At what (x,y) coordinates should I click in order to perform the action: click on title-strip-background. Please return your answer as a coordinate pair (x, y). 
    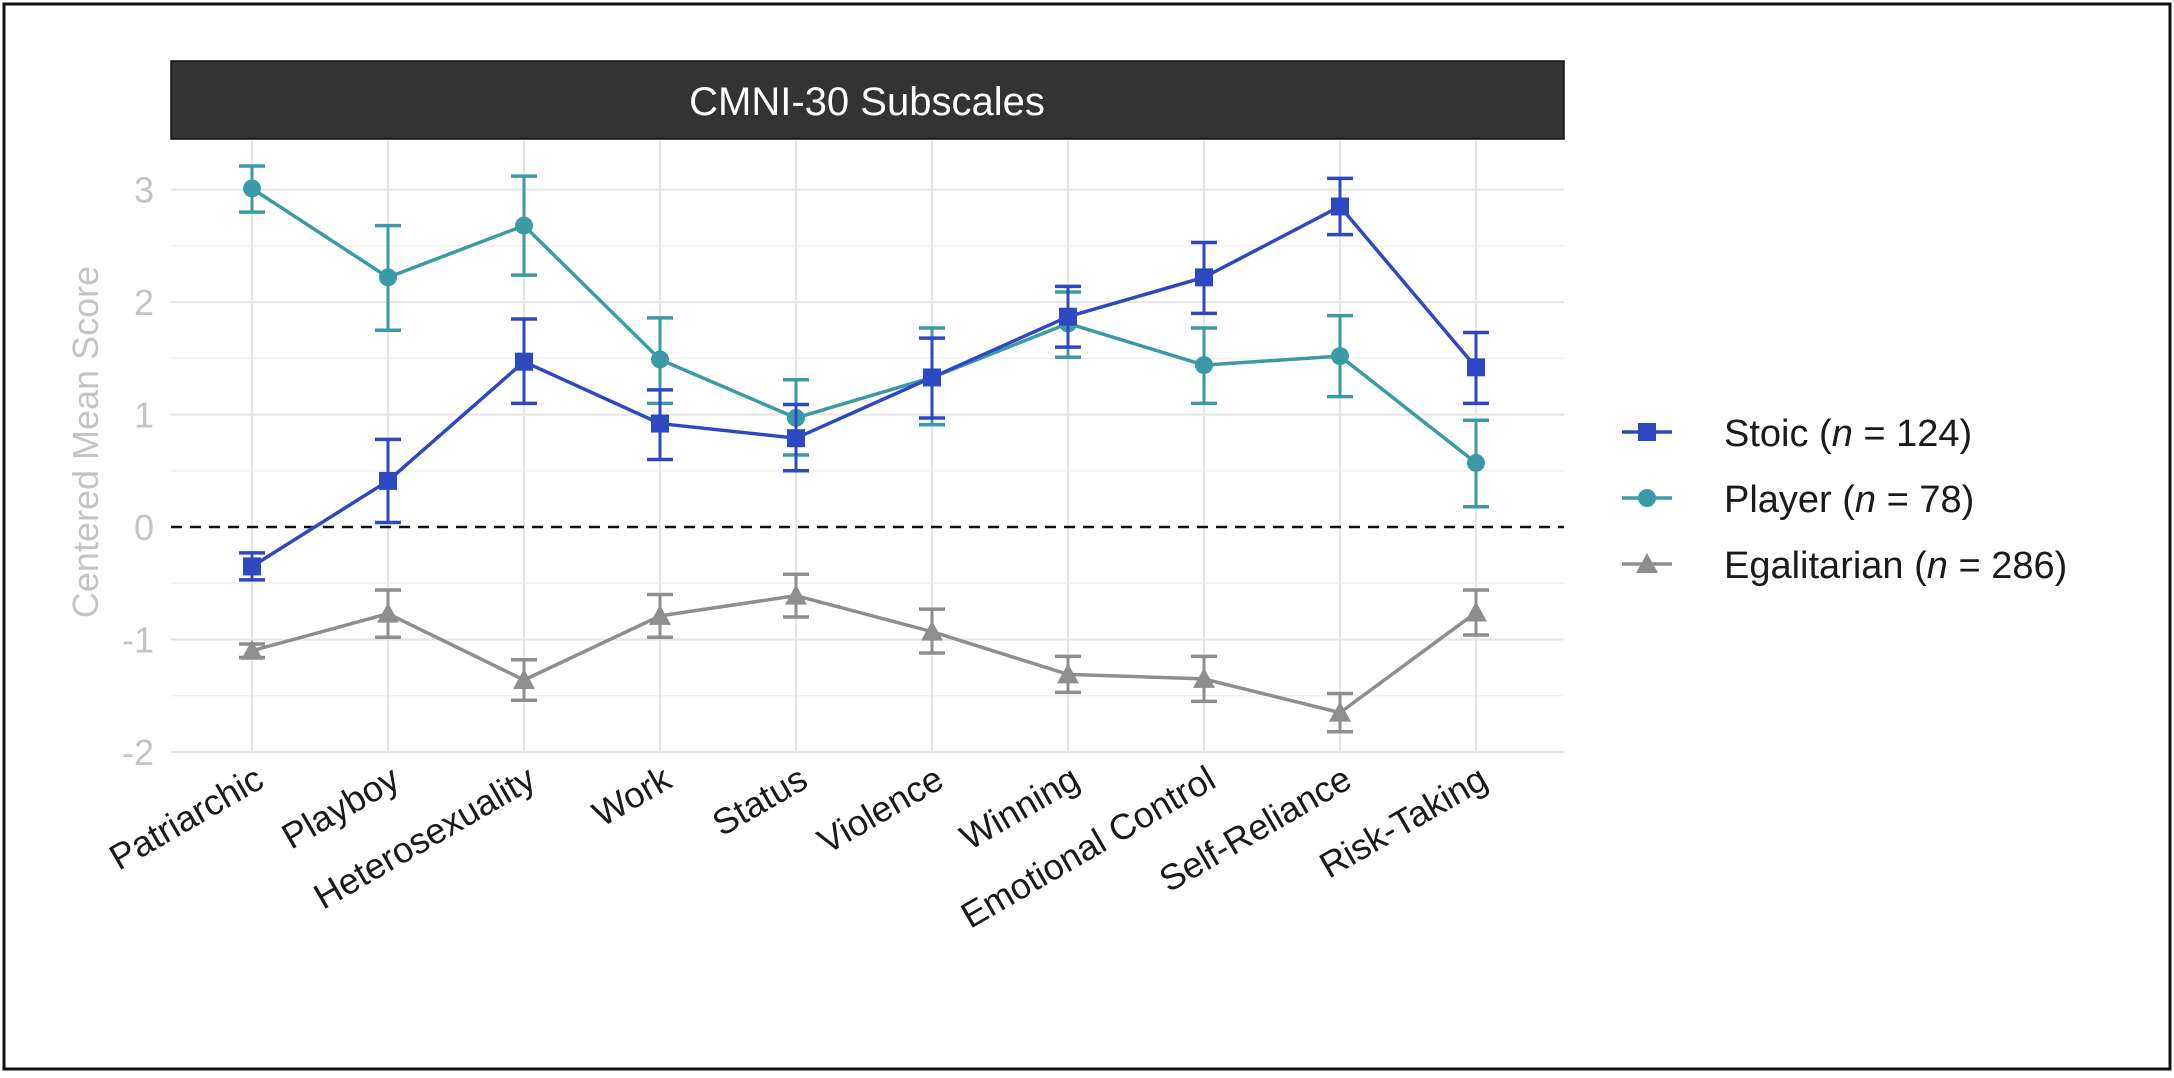
    Looking at the image, I should click on (867, 100).